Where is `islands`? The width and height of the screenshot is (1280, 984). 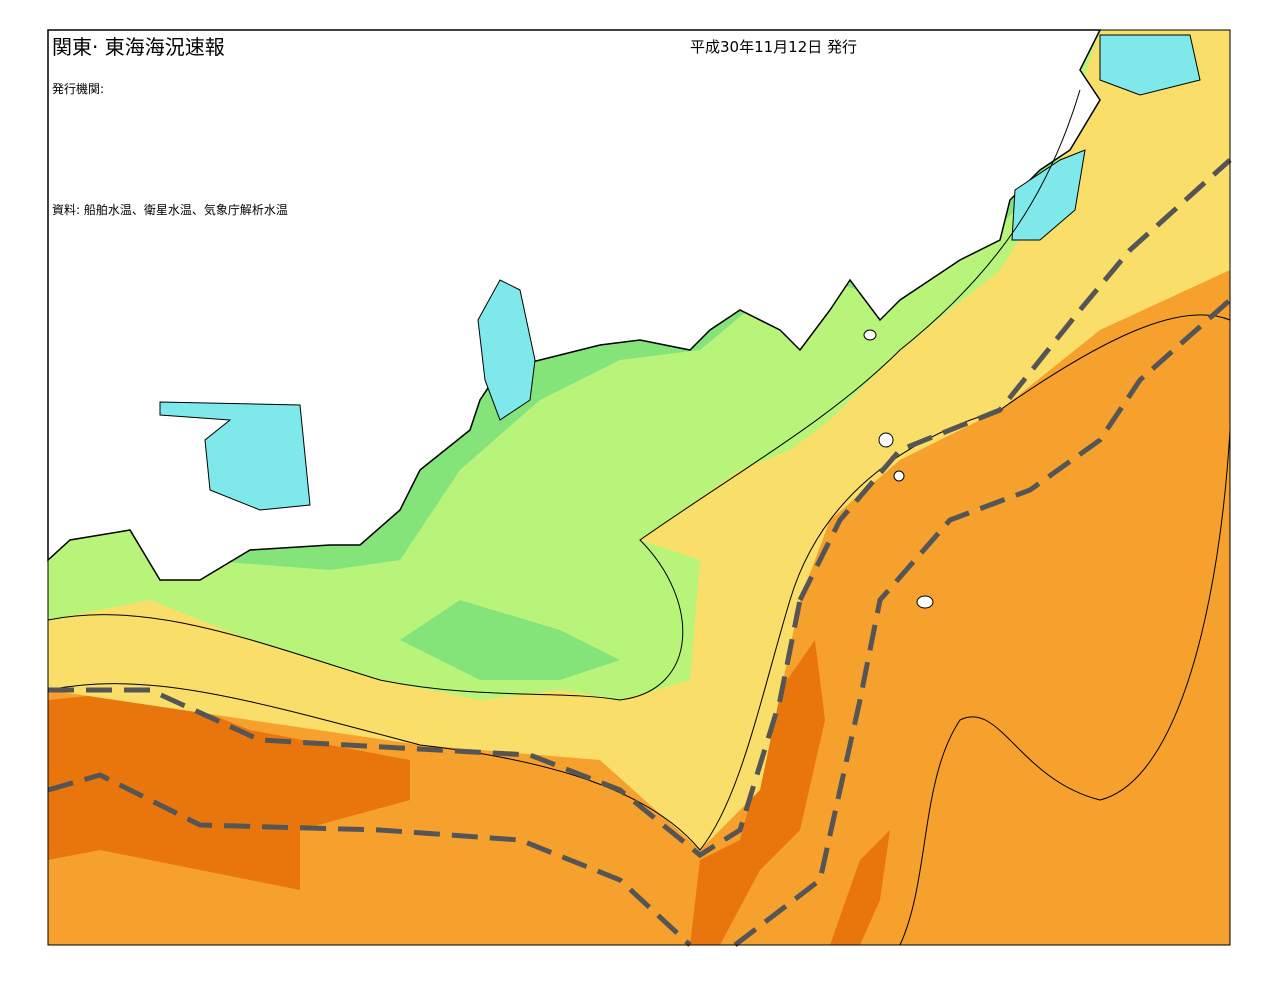 islands is located at coordinates (898, 469).